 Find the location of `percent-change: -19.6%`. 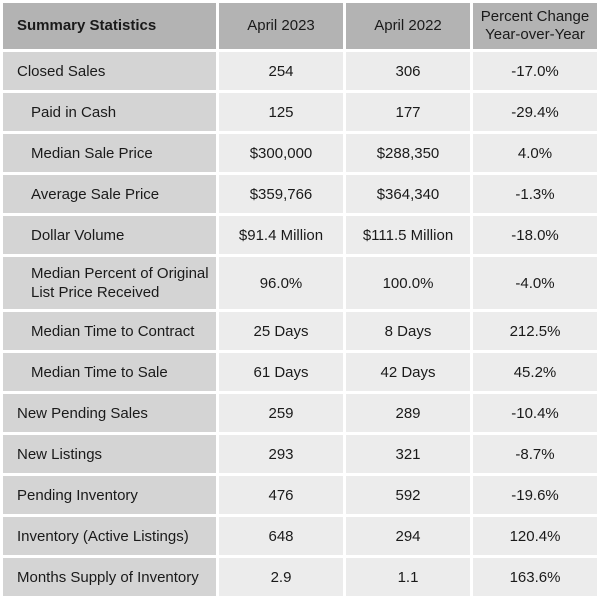

percent-change: -19.6% is located at coordinates (535, 495).